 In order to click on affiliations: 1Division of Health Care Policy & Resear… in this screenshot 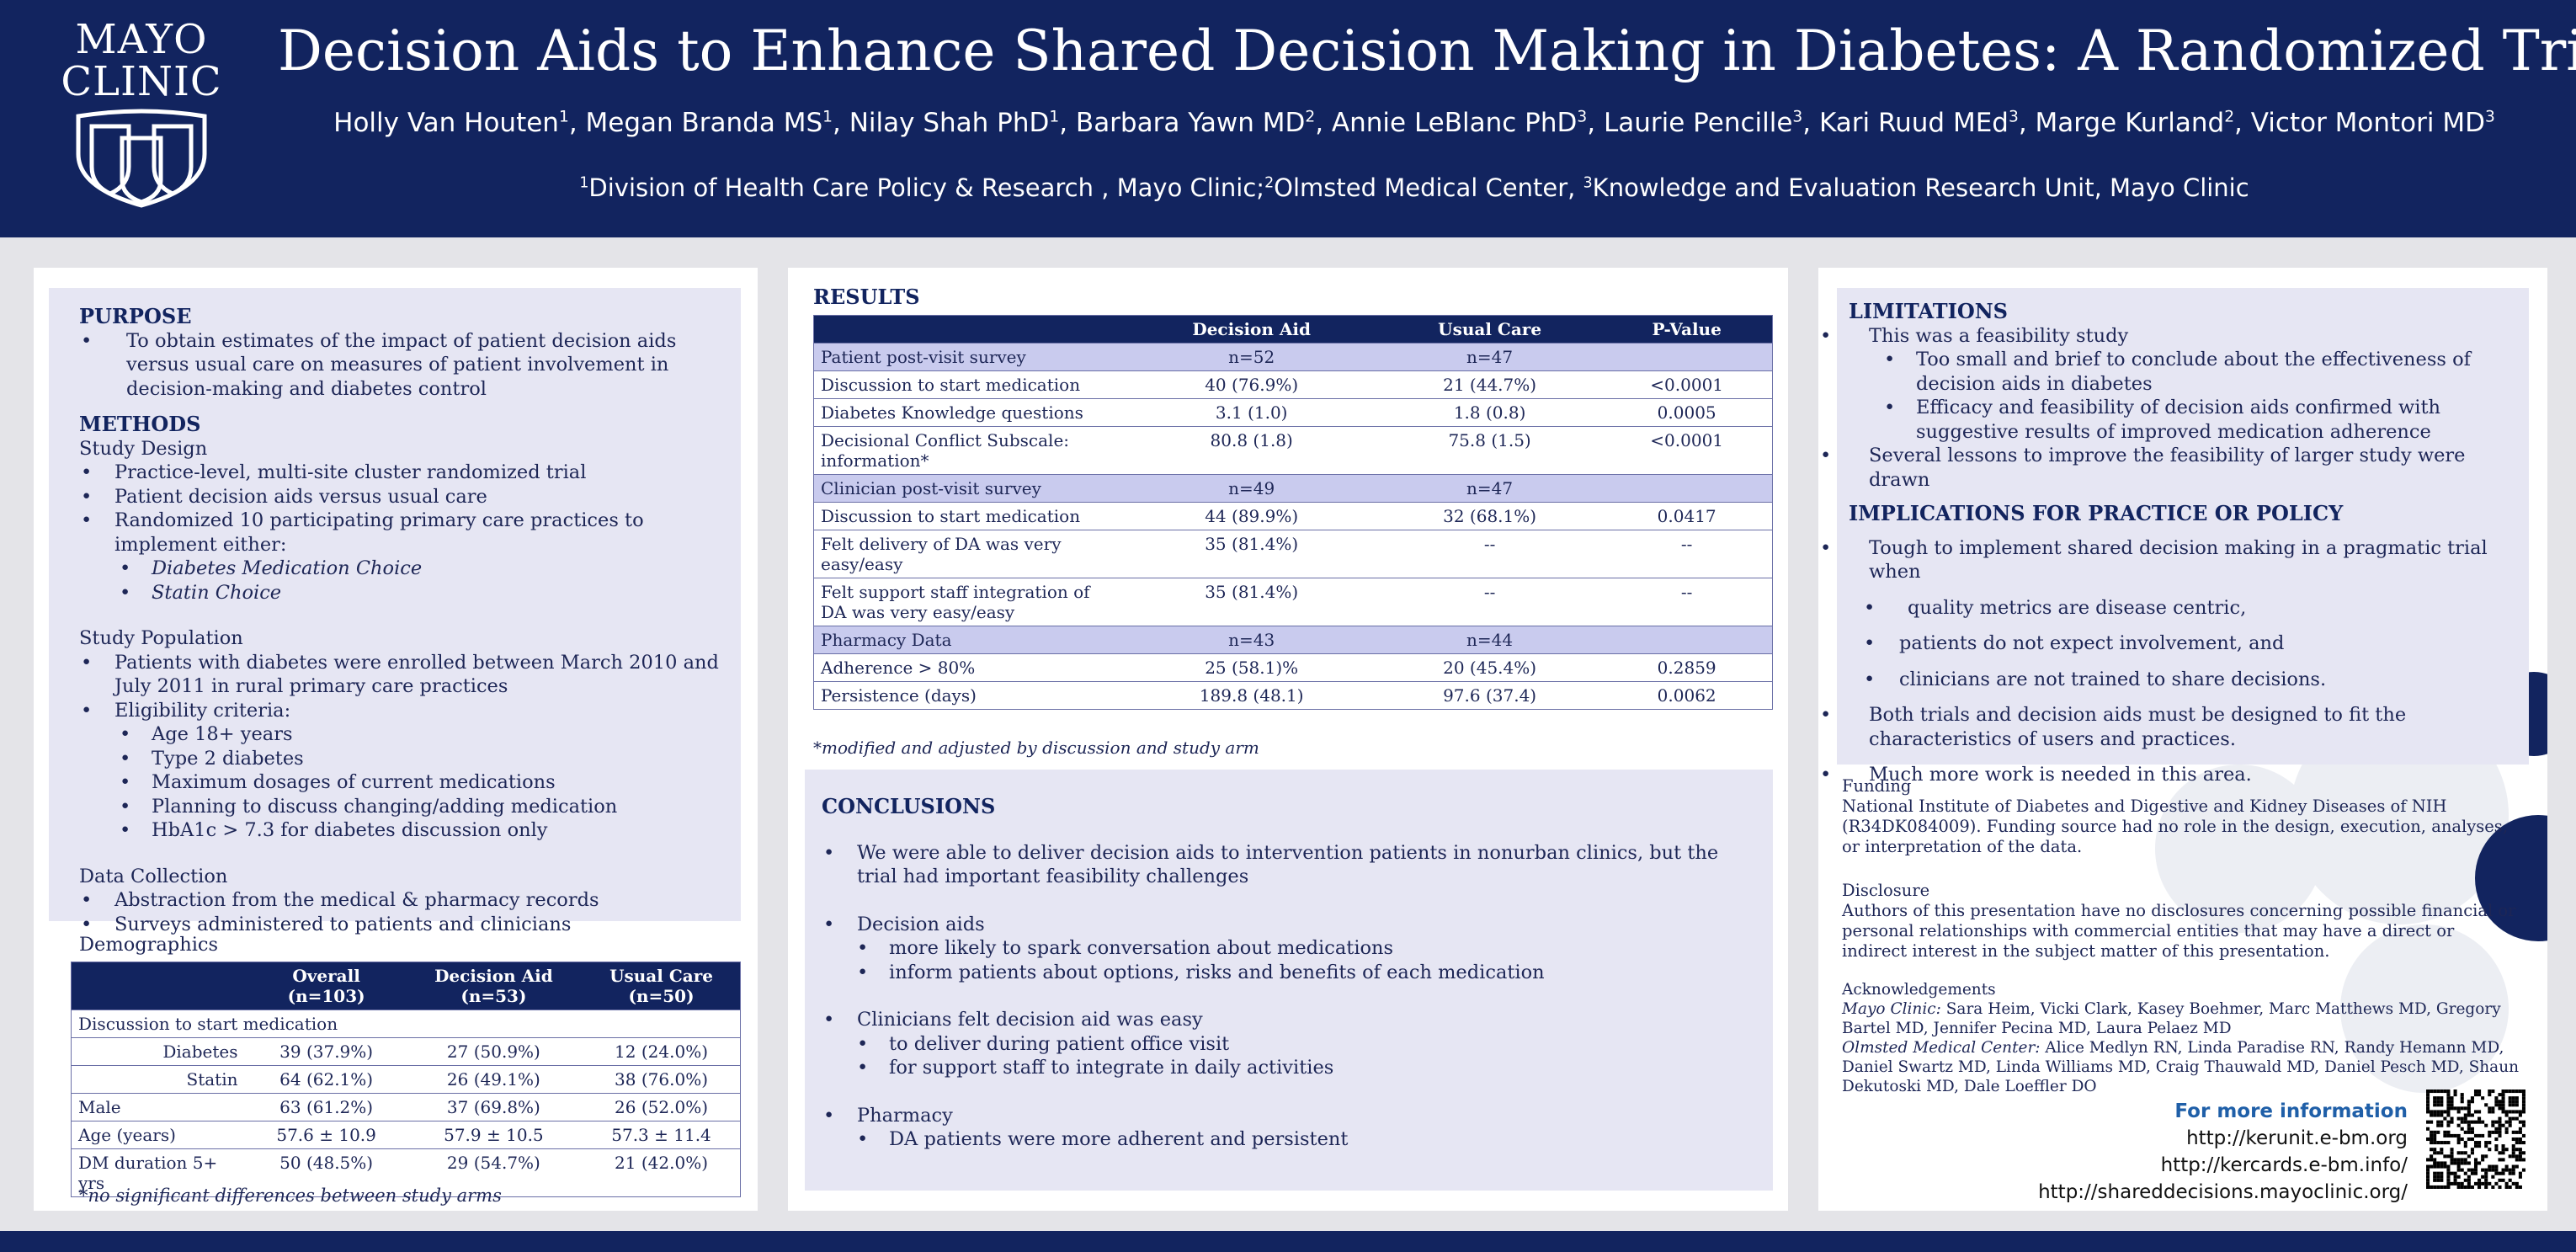, I will do `click(1414, 187)`.